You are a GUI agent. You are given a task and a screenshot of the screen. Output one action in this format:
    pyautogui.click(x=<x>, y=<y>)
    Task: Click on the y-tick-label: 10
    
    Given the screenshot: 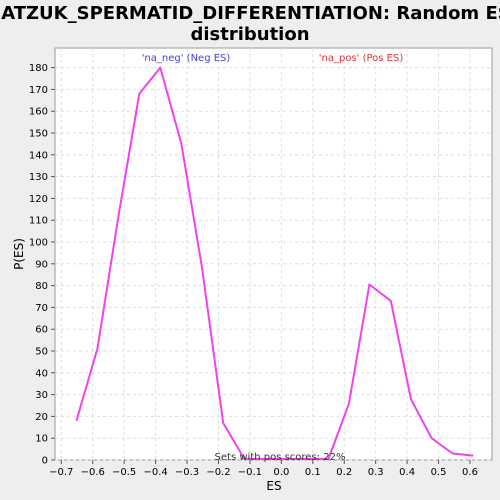 What is the action you would take?
    pyautogui.click(x=41, y=439)
    